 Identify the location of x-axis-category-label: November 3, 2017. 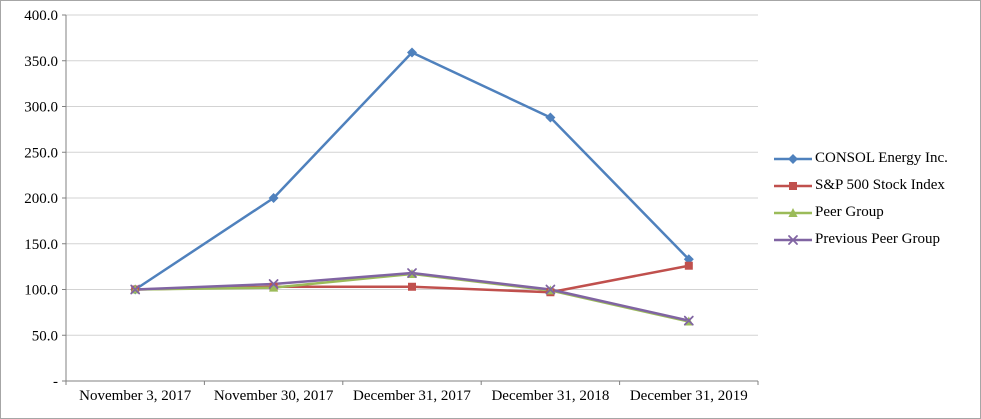
(135, 396).